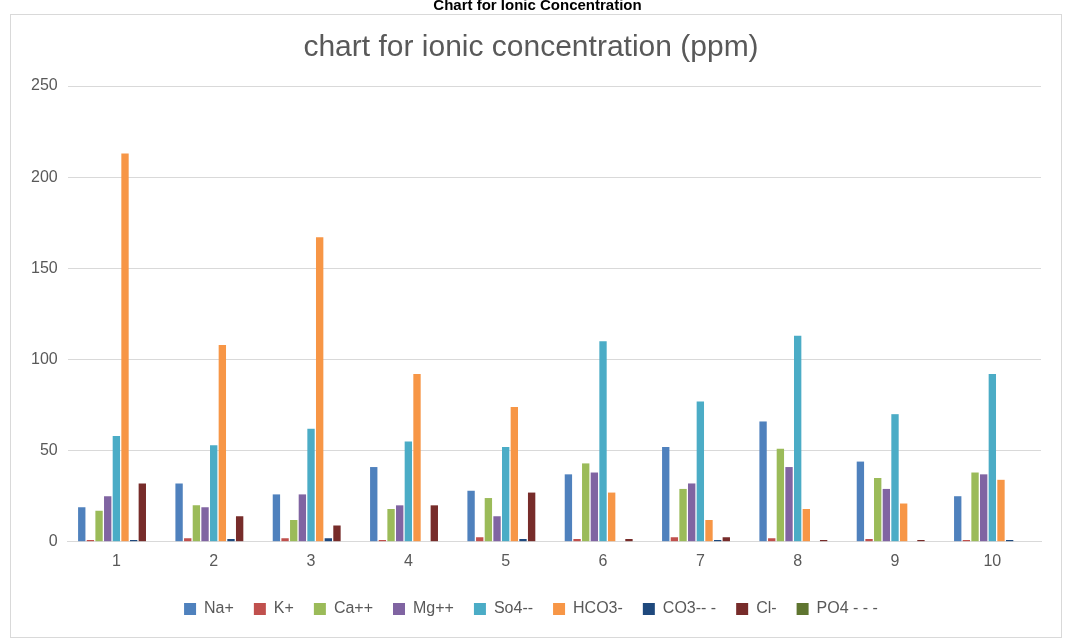 This screenshot has height=639, width=1075. I want to click on y-tick-label: 50, so click(48, 450).